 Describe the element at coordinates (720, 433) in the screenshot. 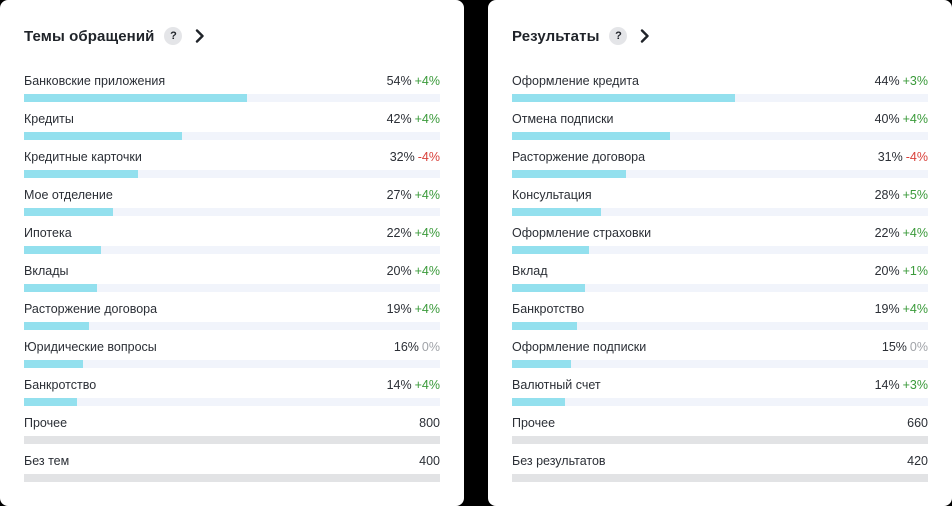

I see `list-item-summary: Прочее 660` at that location.